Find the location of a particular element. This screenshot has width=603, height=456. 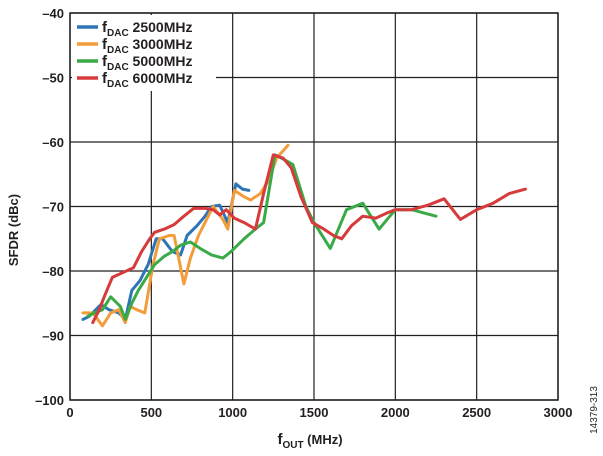

x-tick-label: 500 is located at coordinates (151, 412).